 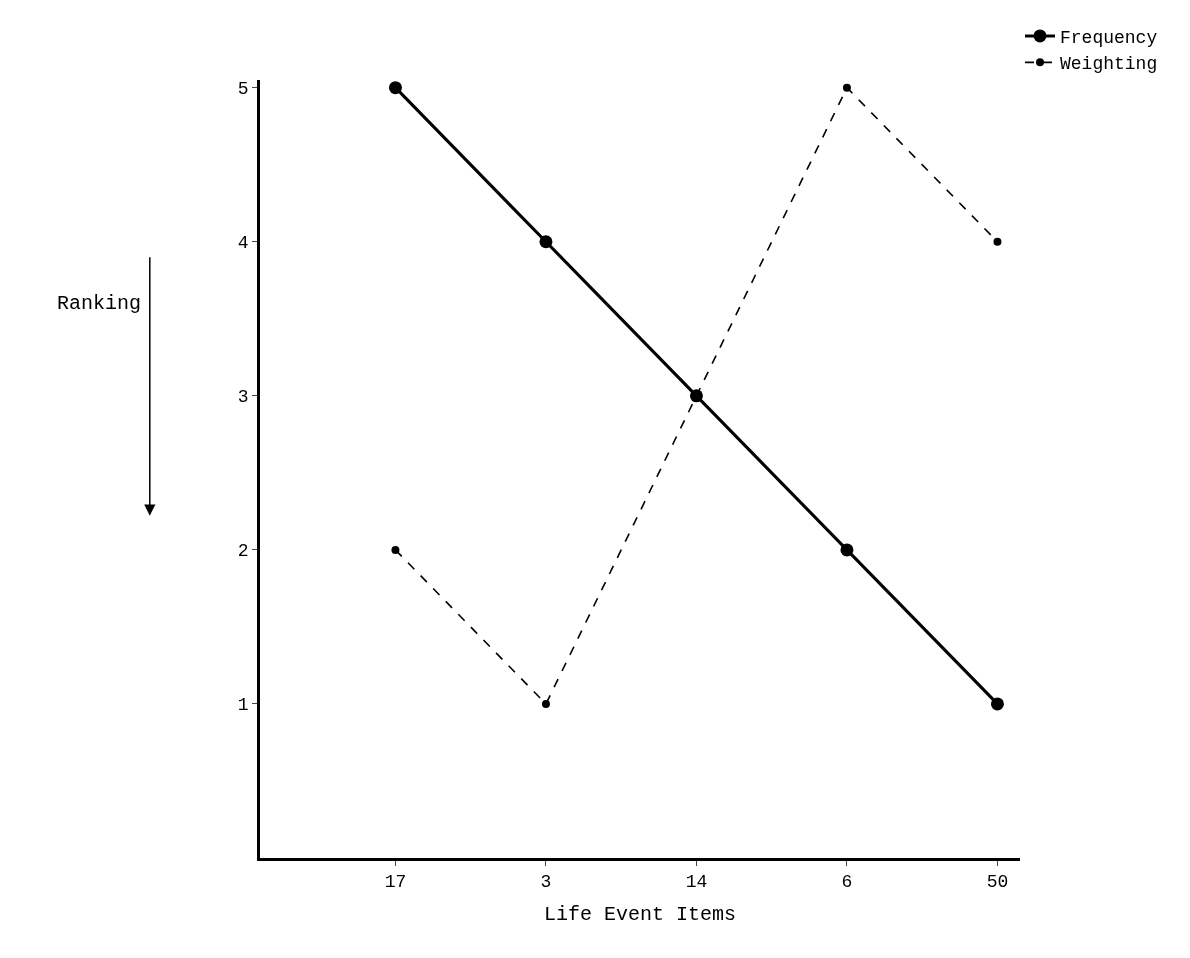 What do you see at coordinates (243, 243) in the screenshot?
I see `y-tick-label: 4` at bounding box center [243, 243].